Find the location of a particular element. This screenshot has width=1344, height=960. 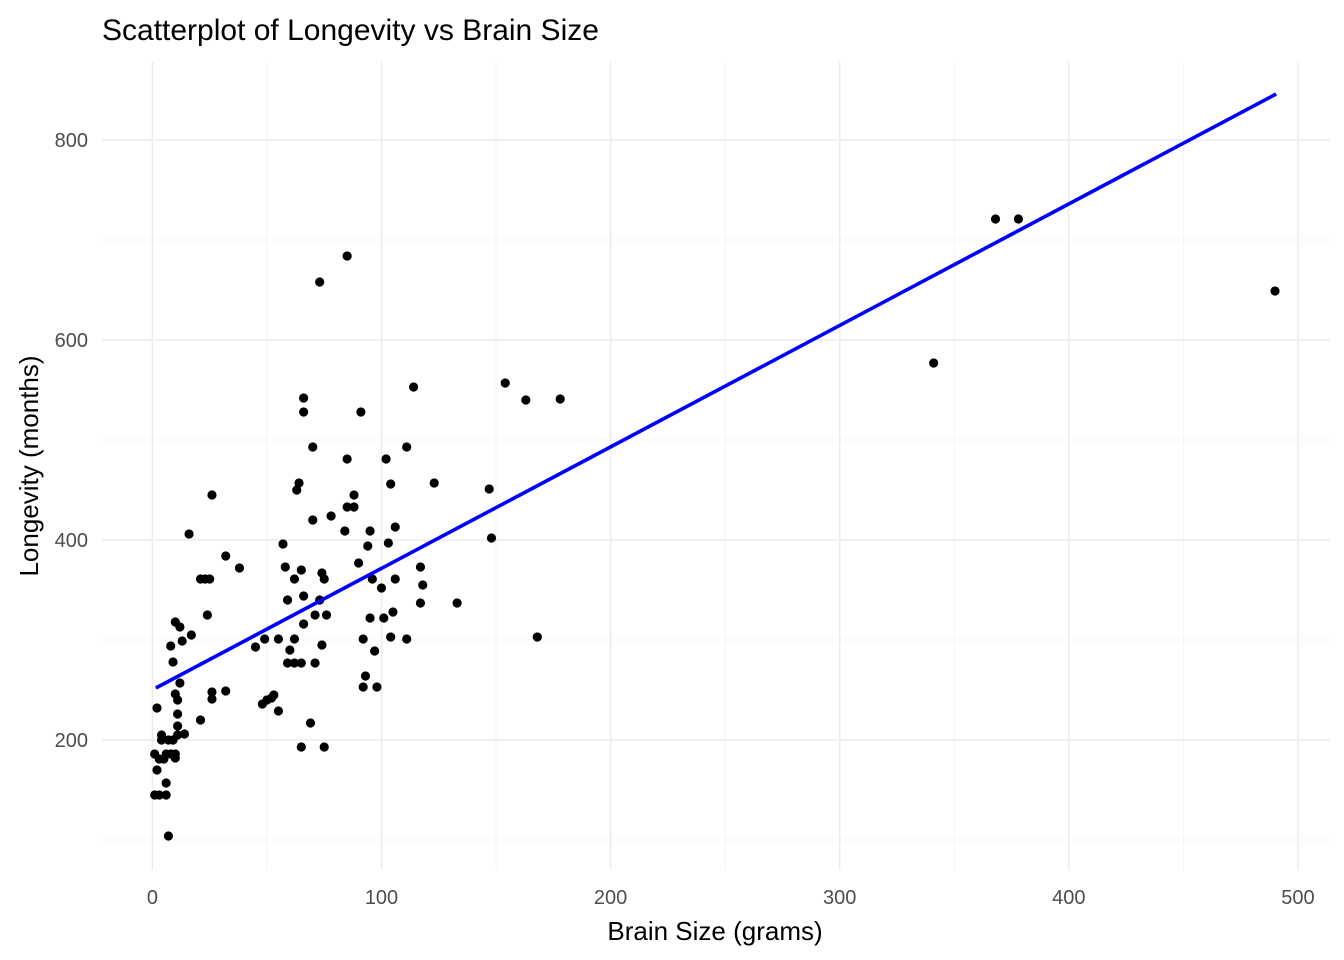

x-tick-label: 0 is located at coordinates (152, 898).